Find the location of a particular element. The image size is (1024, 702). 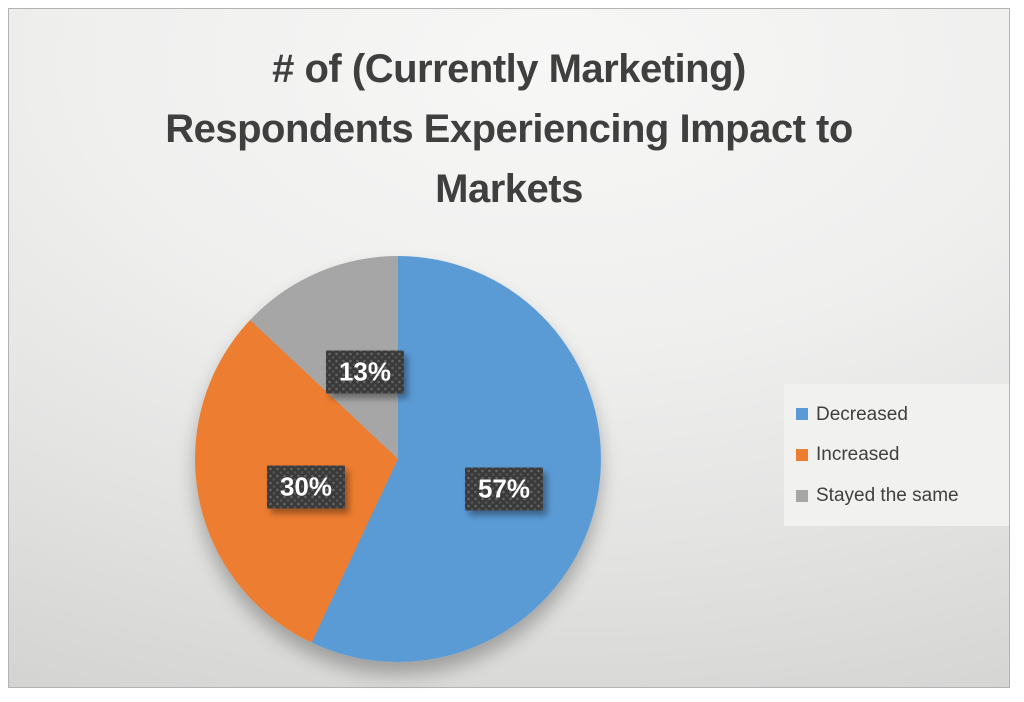

legend-label-increased: Increased is located at coordinates (858, 455).